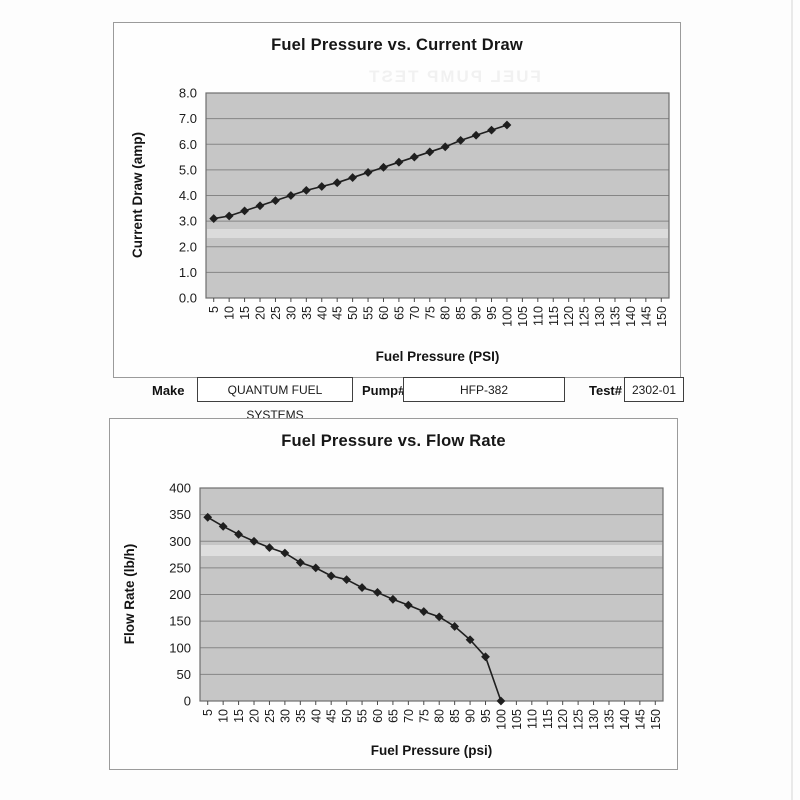 Image resolution: width=800 pixels, height=800 pixels. Describe the element at coordinates (168, 390) in the screenshot. I see `make-label: Make` at that location.